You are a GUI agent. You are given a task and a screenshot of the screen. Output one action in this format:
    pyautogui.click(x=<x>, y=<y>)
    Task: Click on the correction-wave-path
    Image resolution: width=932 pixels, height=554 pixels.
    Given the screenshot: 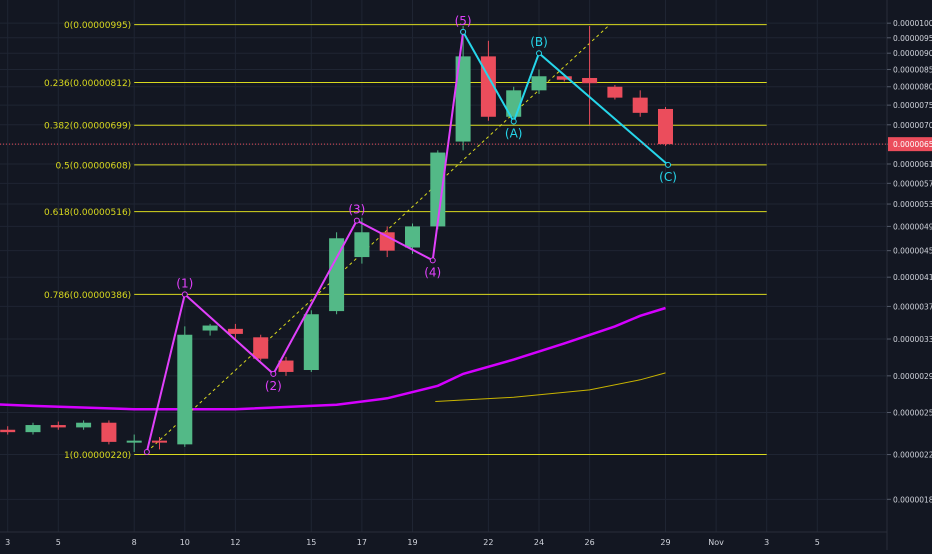 What is the action you would take?
    pyautogui.click(x=565, y=98)
    